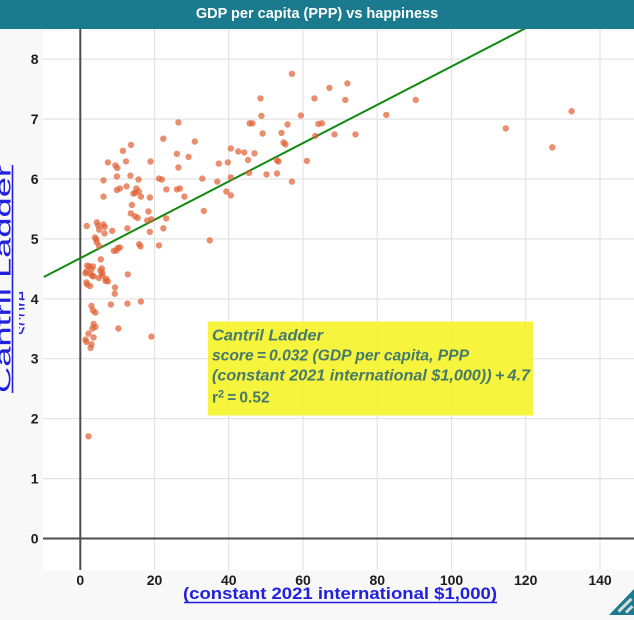 This screenshot has height=620, width=634. Describe the element at coordinates (241, 398) in the screenshot. I see `svg-text: r2 = 0.52` at that location.